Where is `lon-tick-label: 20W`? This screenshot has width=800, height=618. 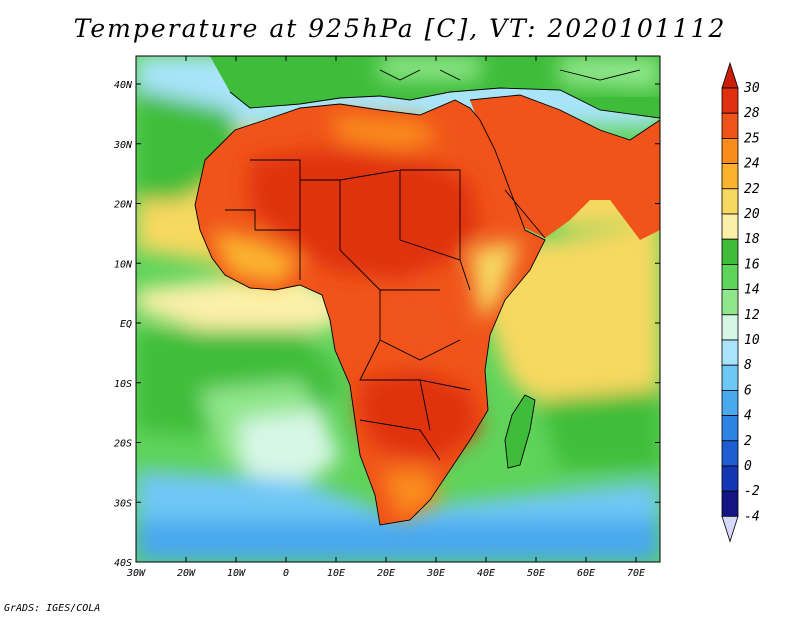 lon-tick-label: 20W is located at coordinates (186, 573).